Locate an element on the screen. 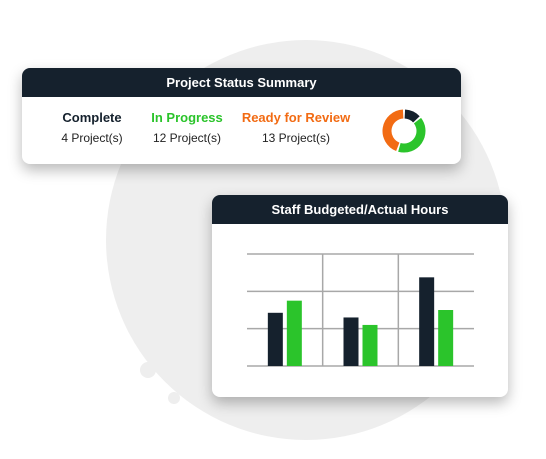  status-ready-for-review: Ready for Review 13 Project(s) is located at coordinates (296, 127).